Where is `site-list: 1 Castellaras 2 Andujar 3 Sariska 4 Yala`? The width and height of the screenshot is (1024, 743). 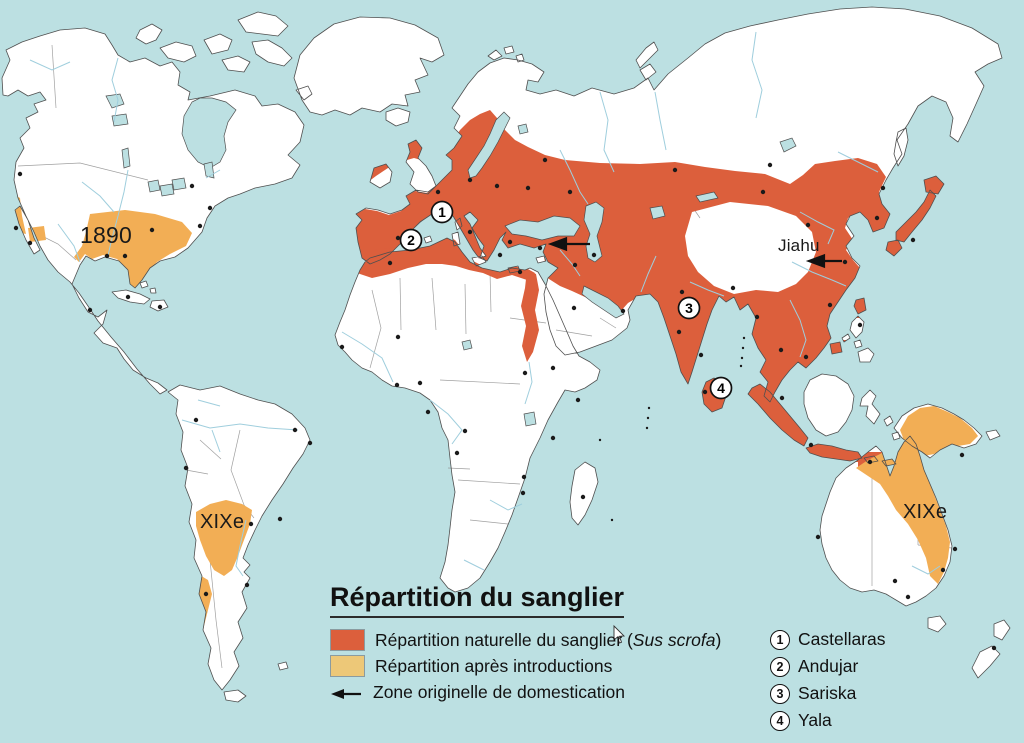 site-list: 1 Castellaras 2 Andujar 3 Sariska 4 Yala is located at coordinates (828, 680).